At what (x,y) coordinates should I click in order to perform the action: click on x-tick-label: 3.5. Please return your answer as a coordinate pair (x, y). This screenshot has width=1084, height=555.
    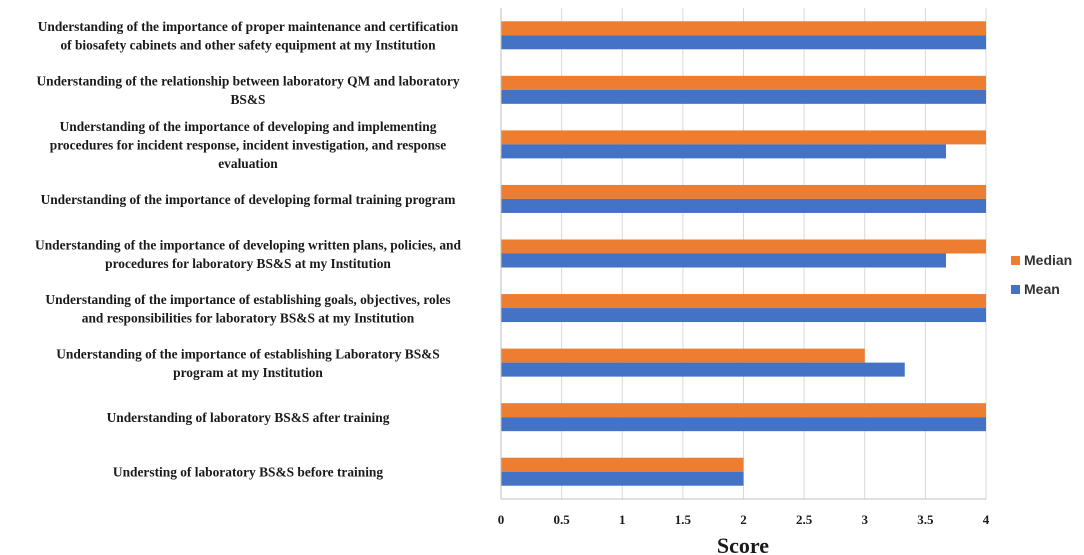
    Looking at the image, I should click on (925, 519).